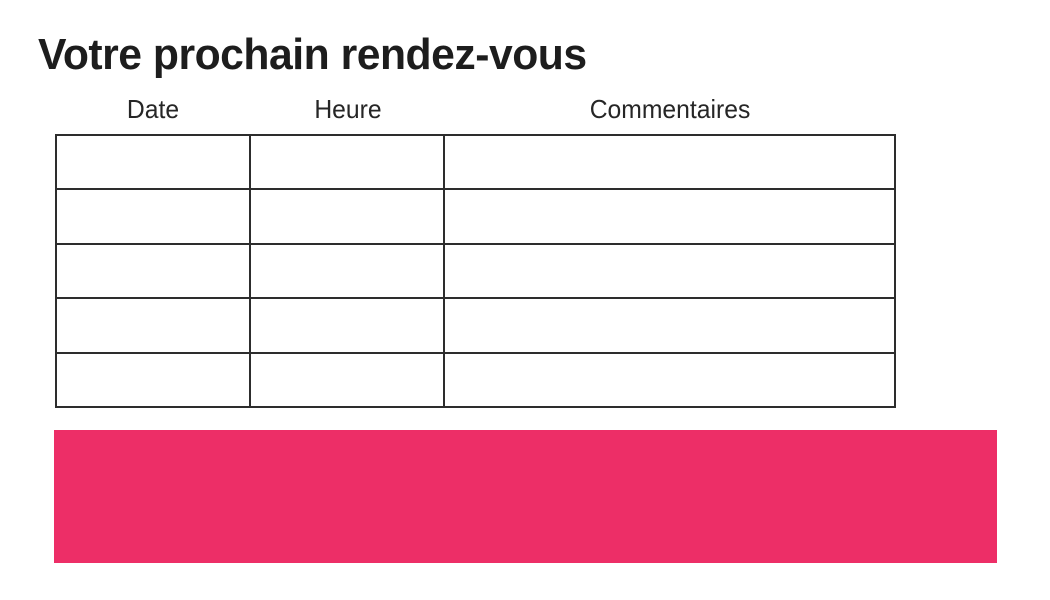 The image size is (1050, 600). I want to click on column-header-date: Date, so click(153, 109).